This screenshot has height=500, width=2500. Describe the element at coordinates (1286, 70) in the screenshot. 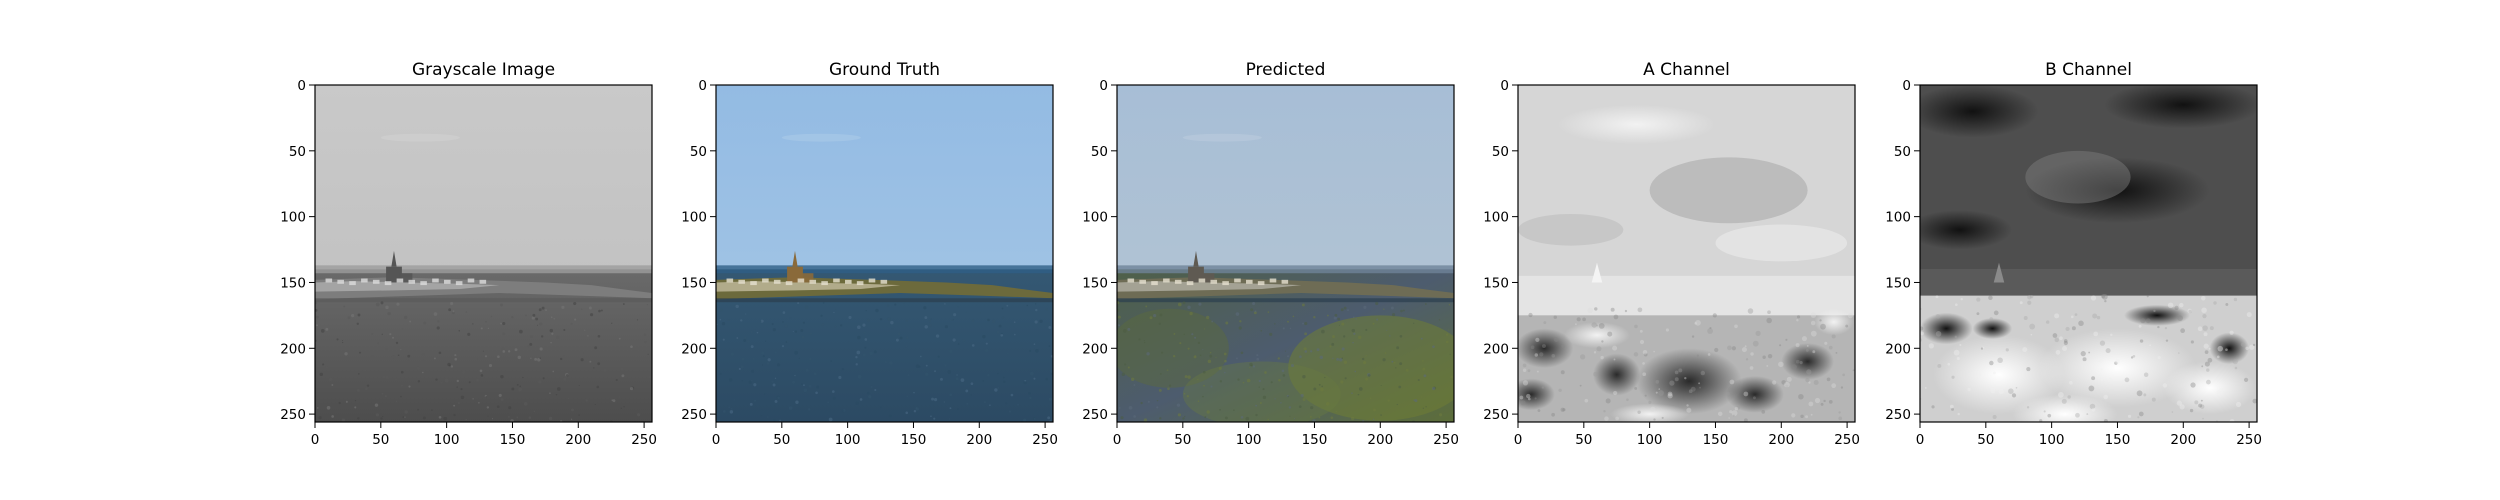

I see `panel-title: Predicted` at that location.